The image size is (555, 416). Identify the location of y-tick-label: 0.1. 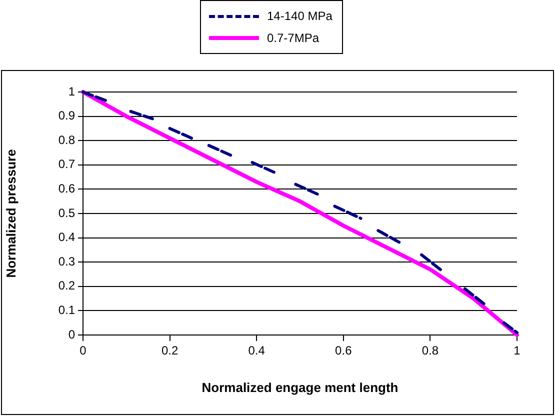
(67, 310).